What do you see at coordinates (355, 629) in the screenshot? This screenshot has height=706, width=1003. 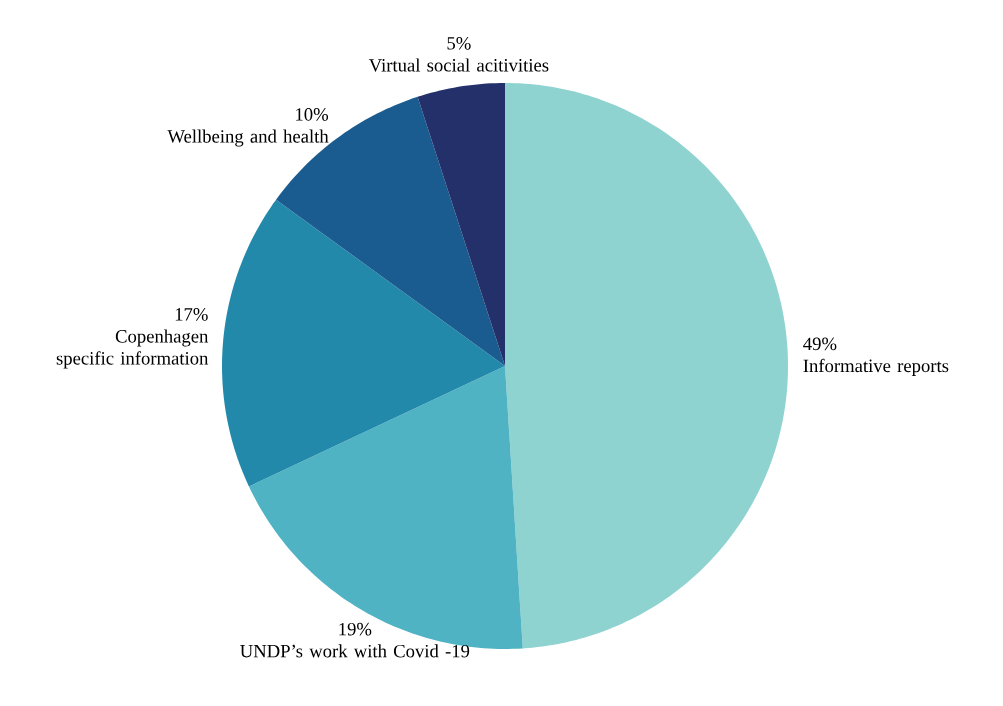 I see `data-label: 19%` at bounding box center [355, 629].